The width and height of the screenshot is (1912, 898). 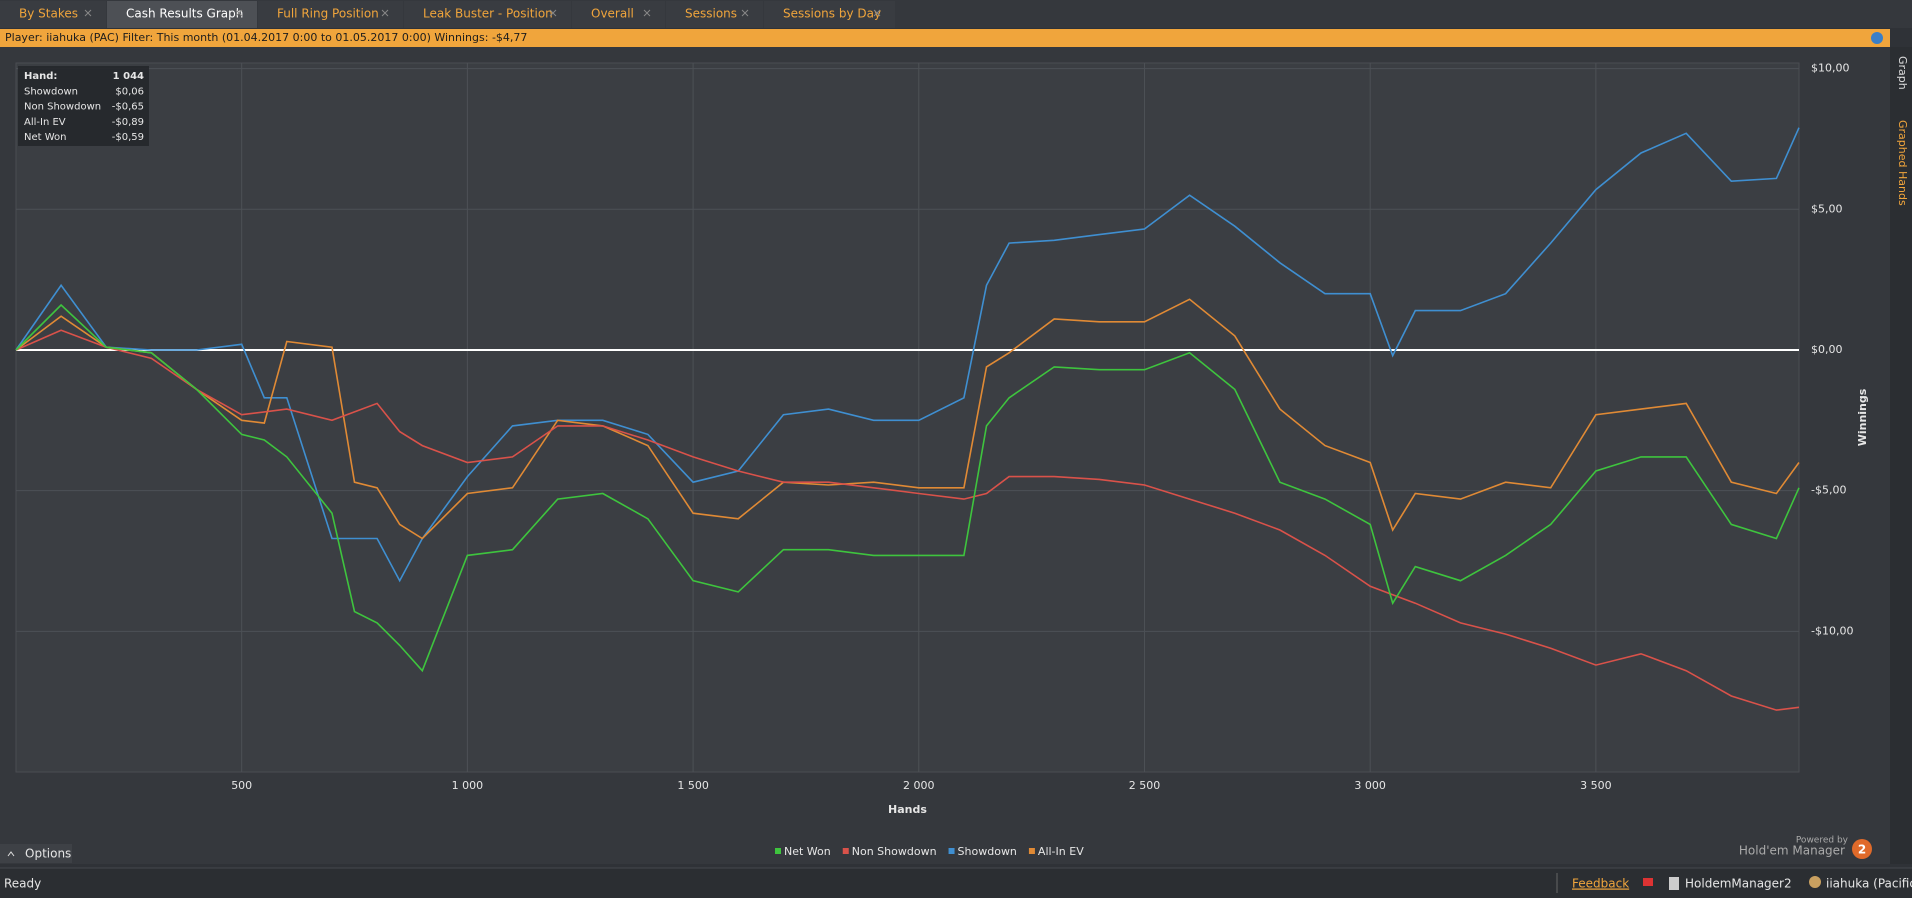 I want to click on stats-label: All-In EV, so click(x=45, y=122).